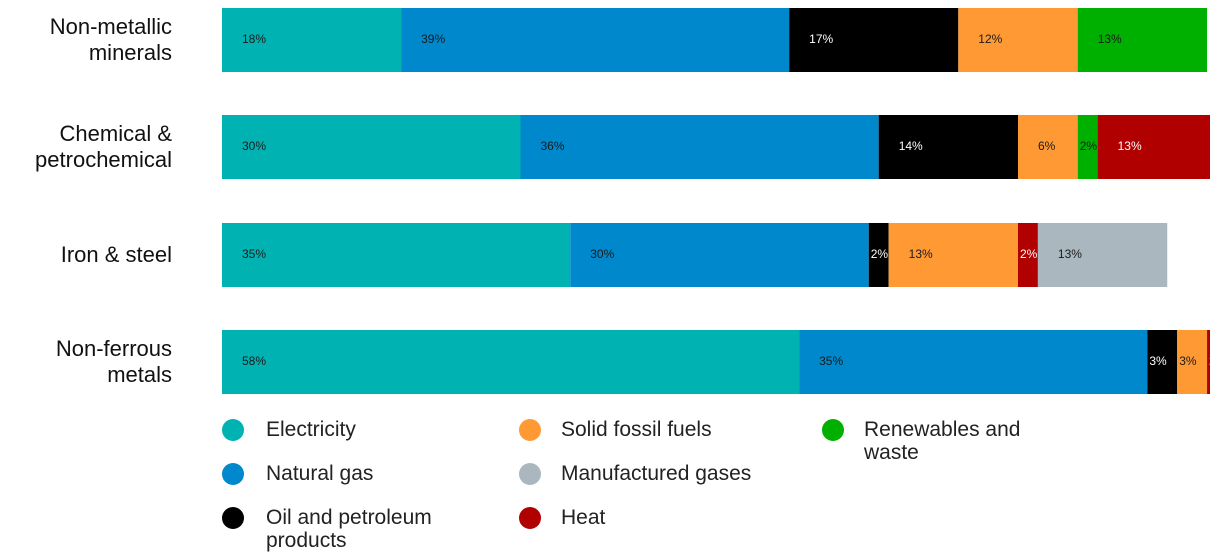 This screenshot has height=554, width=1210. What do you see at coordinates (990, 39) in the screenshot?
I see `data-label: 12%` at bounding box center [990, 39].